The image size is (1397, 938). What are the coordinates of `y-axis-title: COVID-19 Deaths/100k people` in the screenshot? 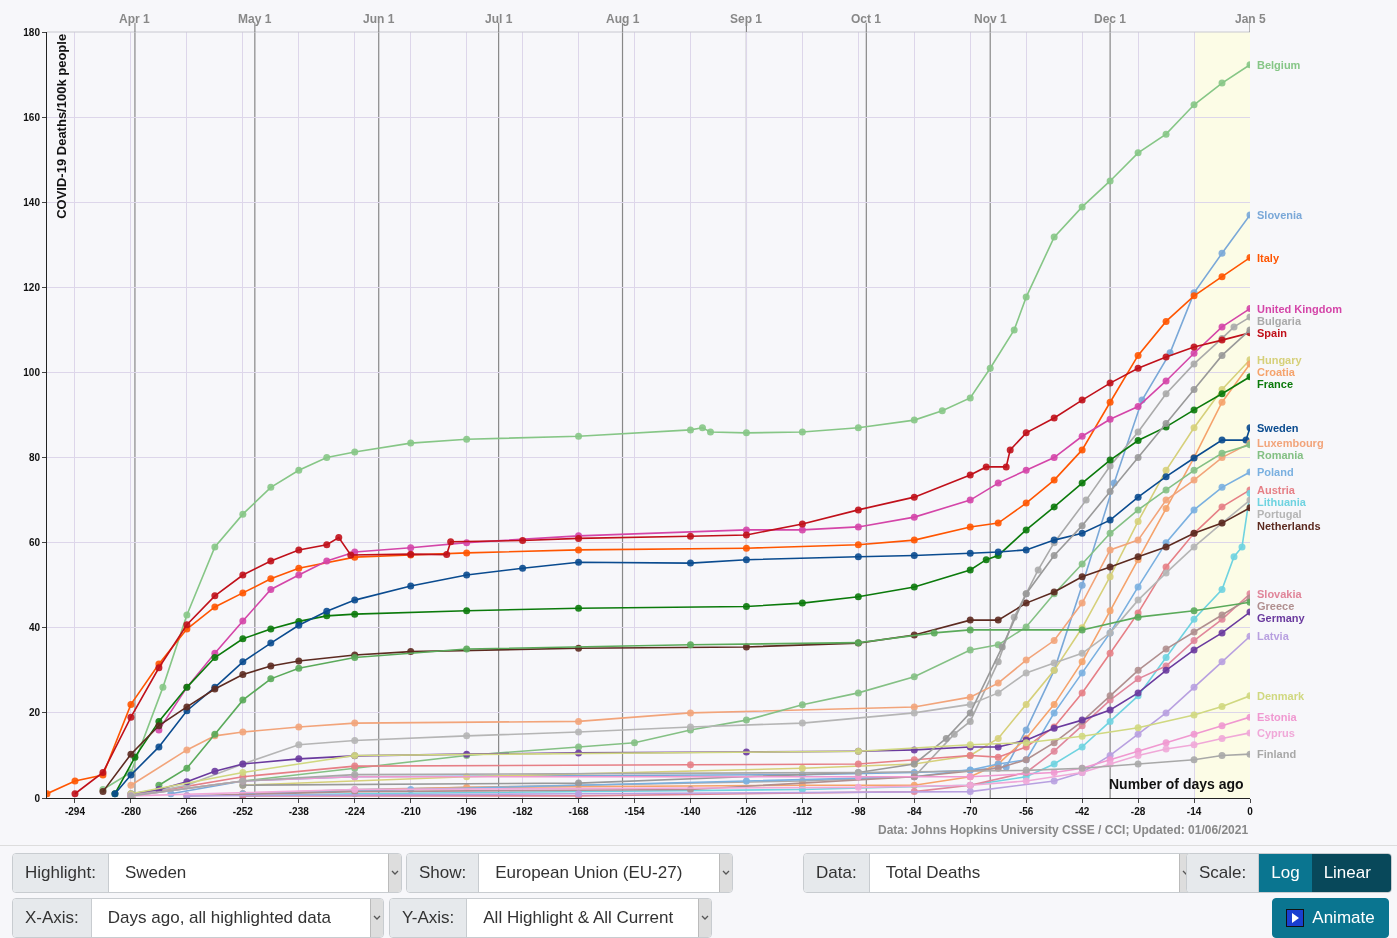 It's located at (61, 126).